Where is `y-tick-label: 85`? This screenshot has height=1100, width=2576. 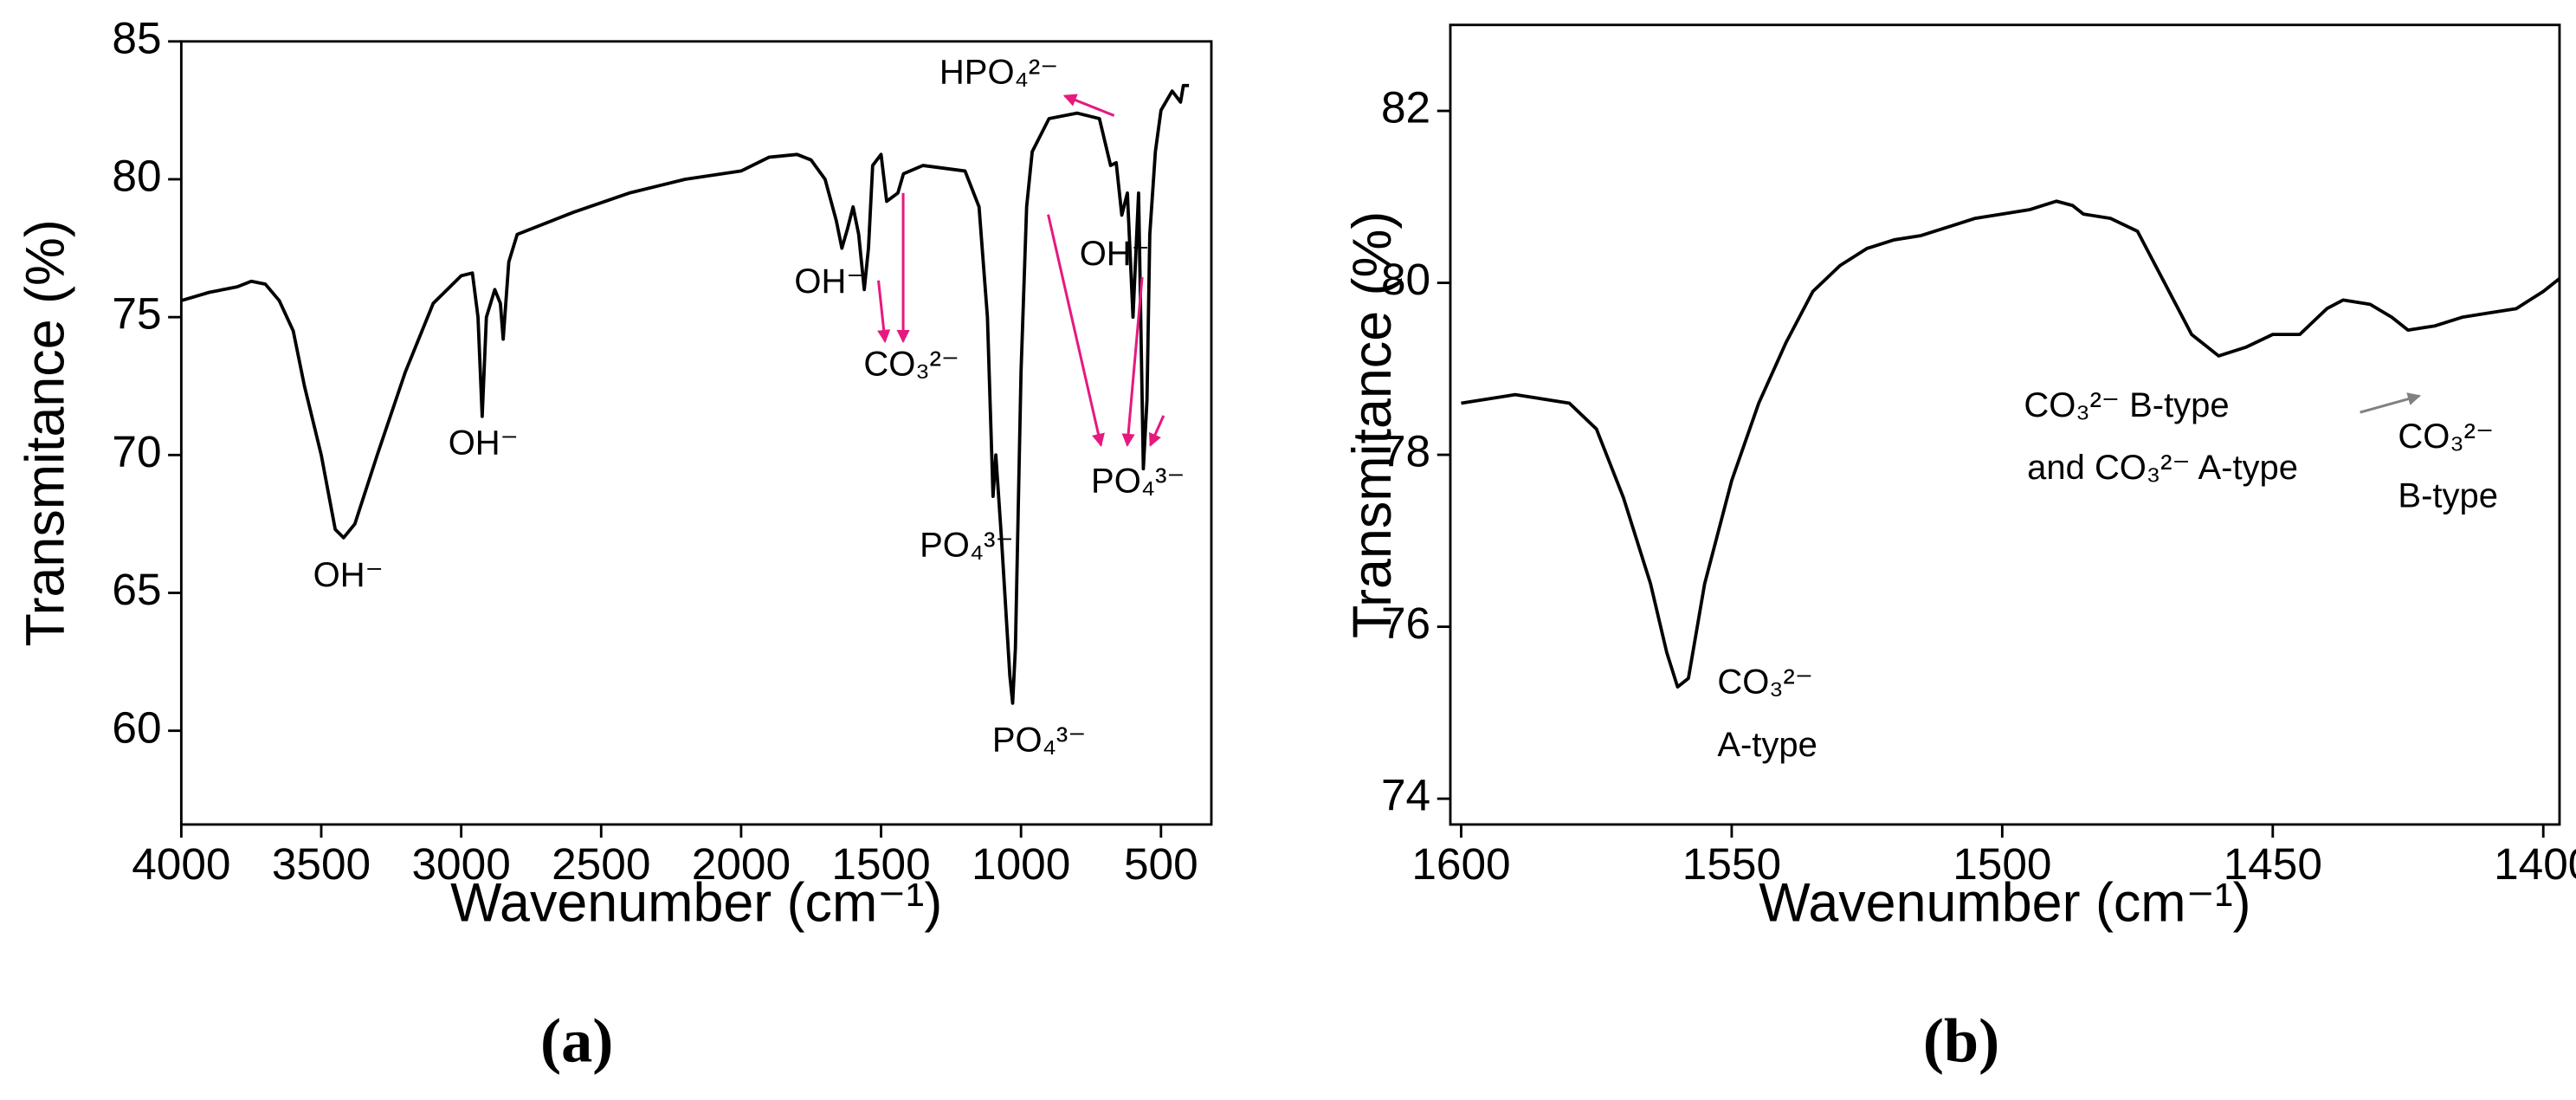 y-tick-label: 85 is located at coordinates (136, 37).